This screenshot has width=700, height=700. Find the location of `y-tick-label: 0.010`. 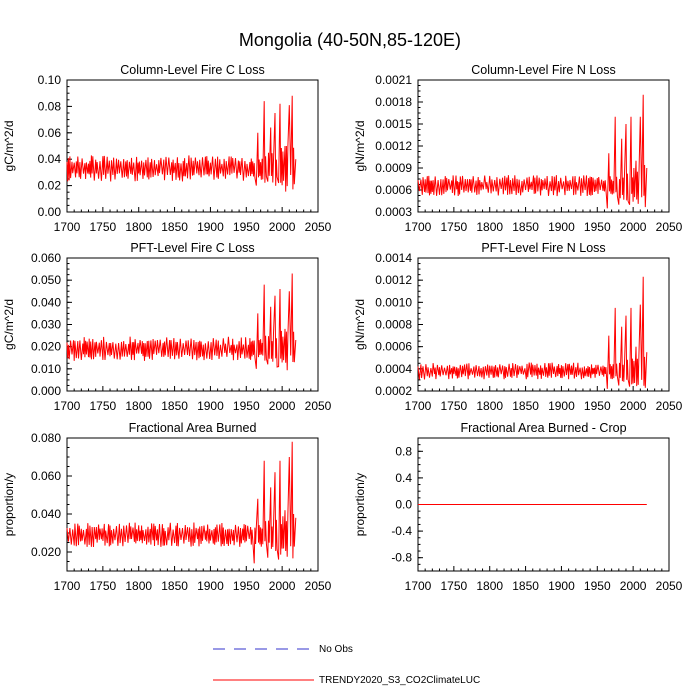

y-tick-label: 0.010 is located at coordinates (46, 369).